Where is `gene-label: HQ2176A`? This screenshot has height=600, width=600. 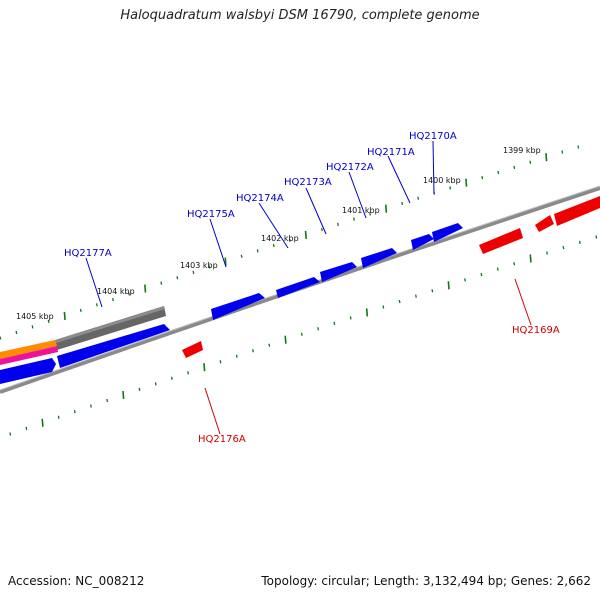
gene-label: HQ2176A is located at coordinates (222, 439).